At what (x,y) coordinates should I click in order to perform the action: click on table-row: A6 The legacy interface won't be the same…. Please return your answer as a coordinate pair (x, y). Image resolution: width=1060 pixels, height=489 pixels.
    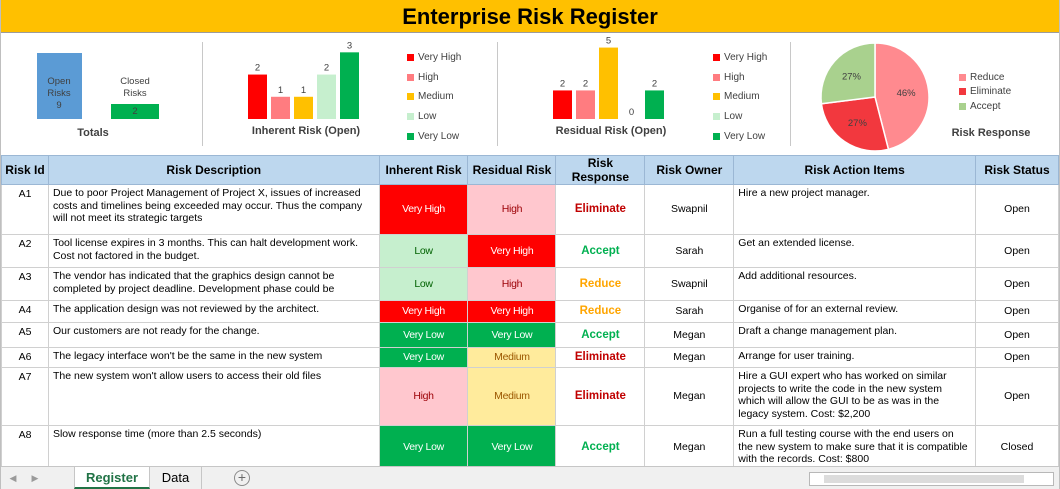
    Looking at the image, I should click on (530, 357).